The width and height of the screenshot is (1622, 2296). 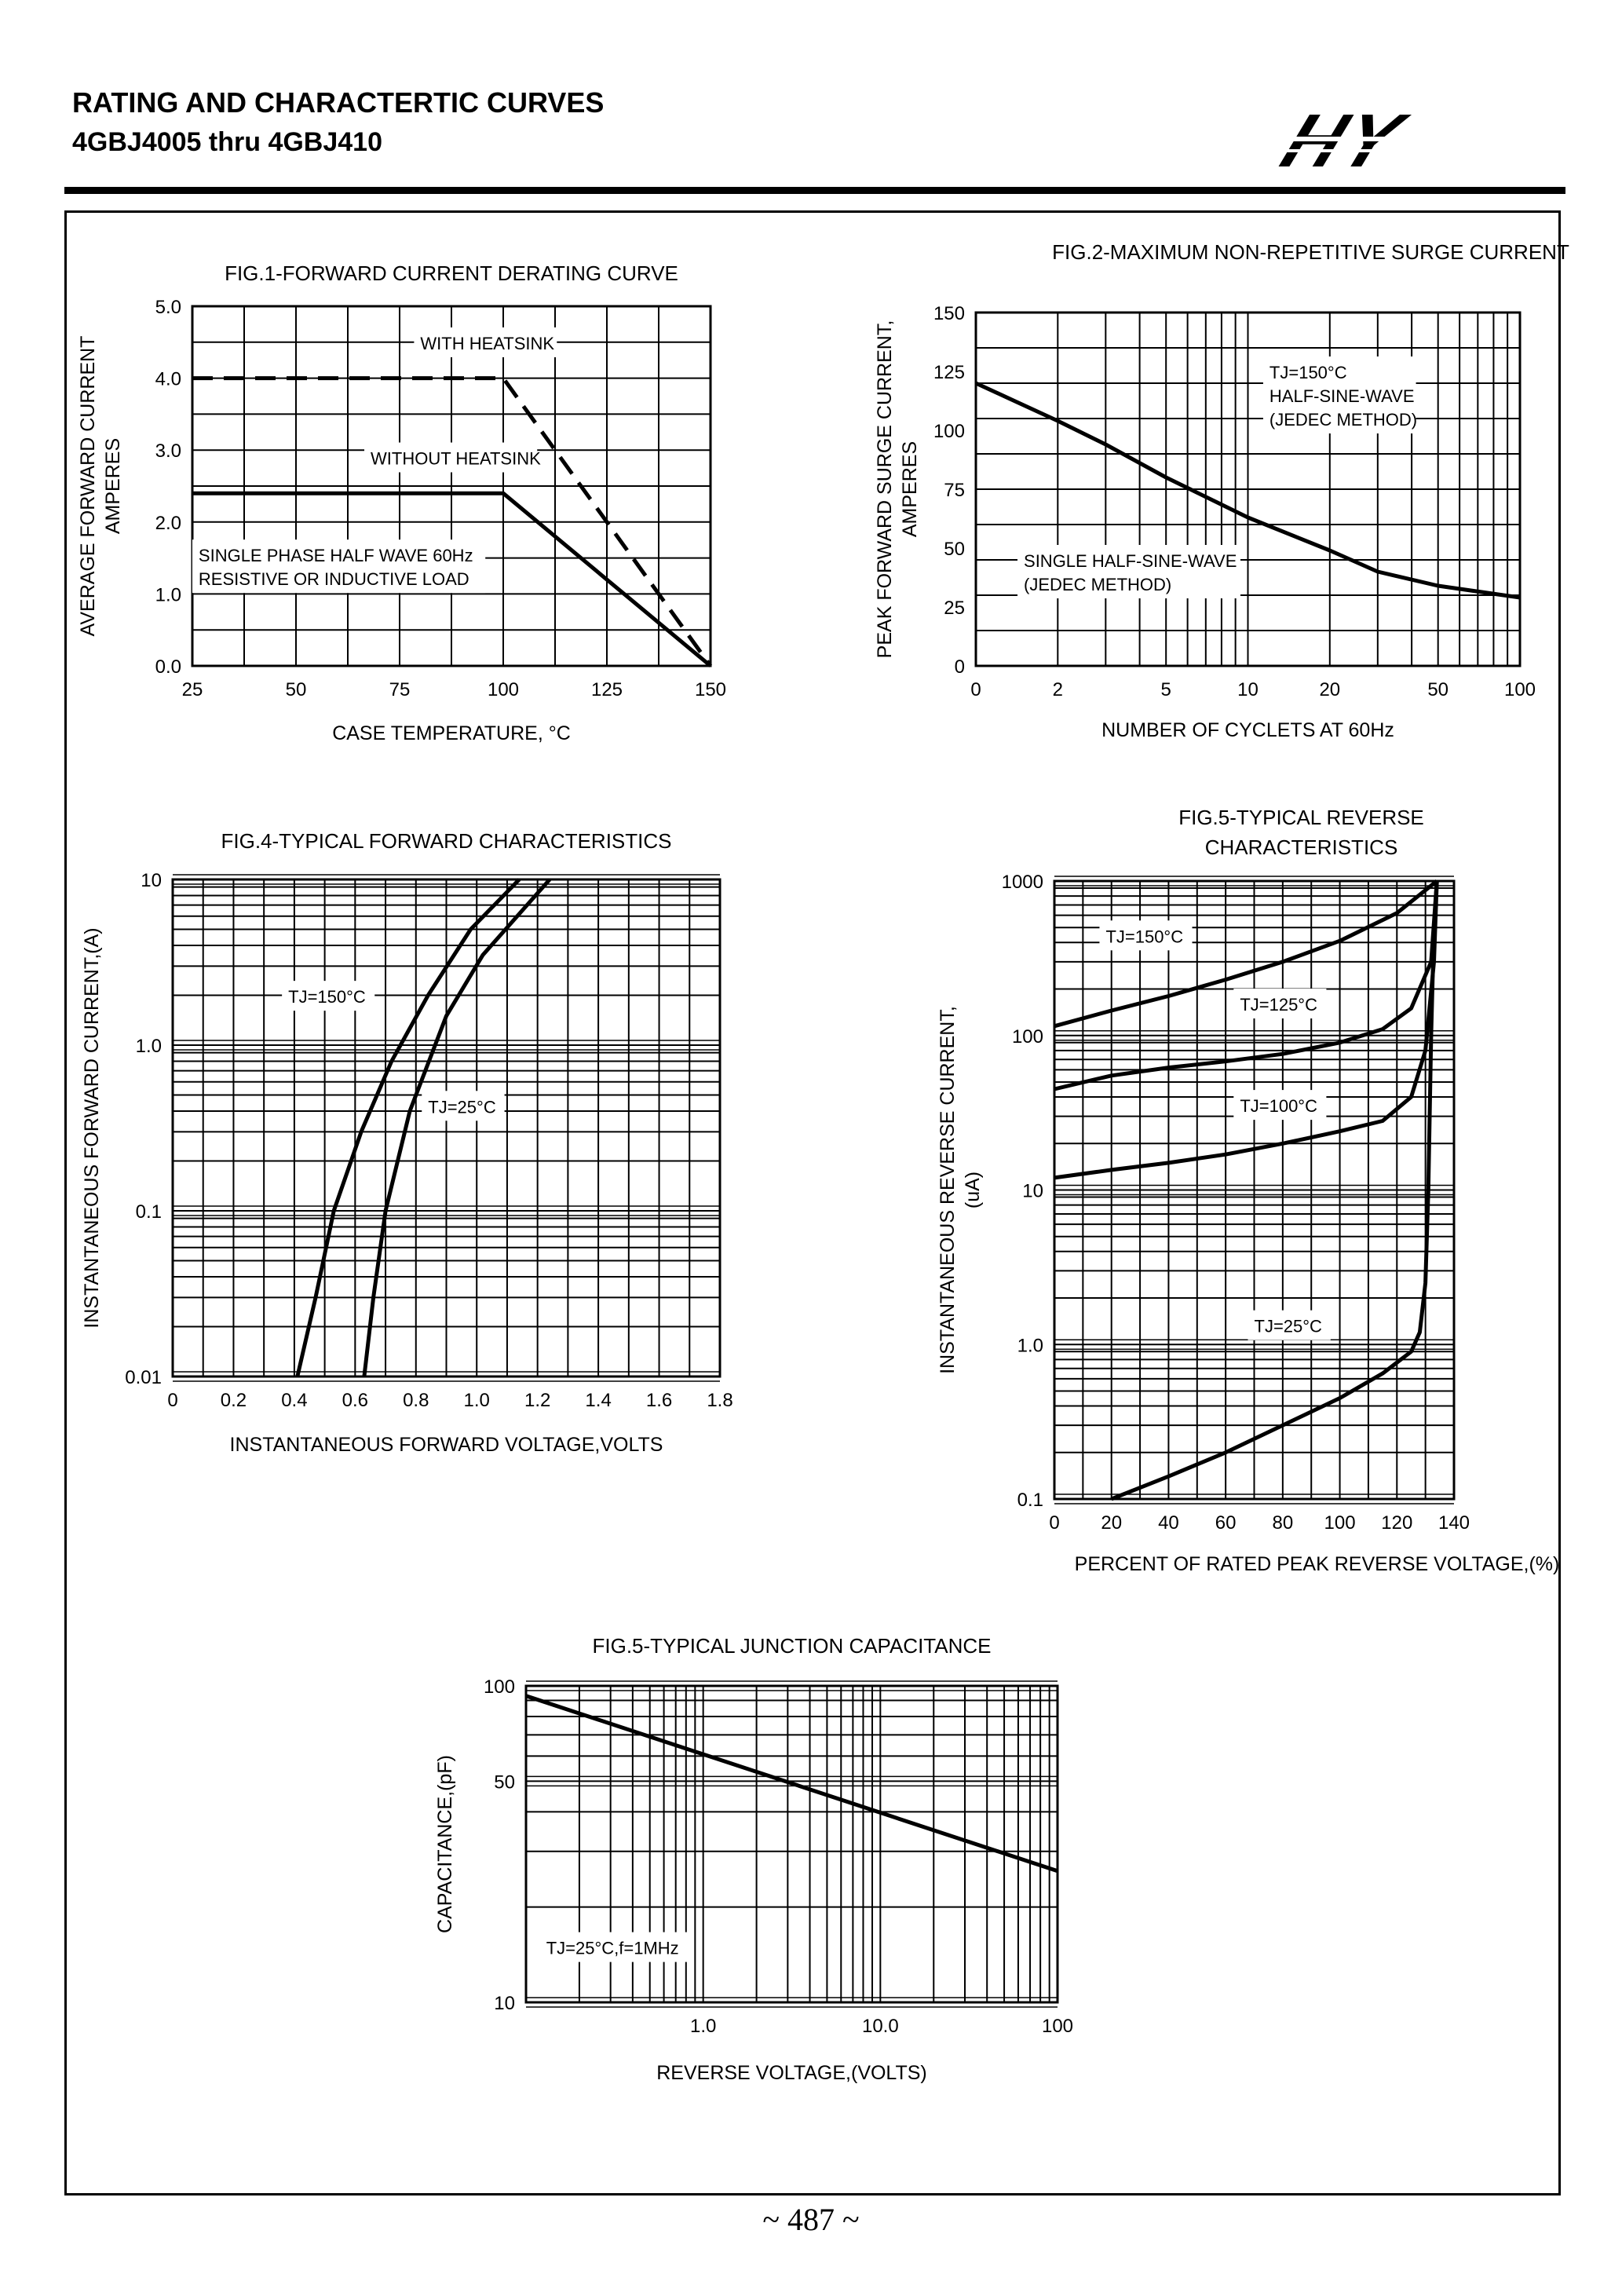 I want to click on y-tick-label: 3.0, so click(x=168, y=451).